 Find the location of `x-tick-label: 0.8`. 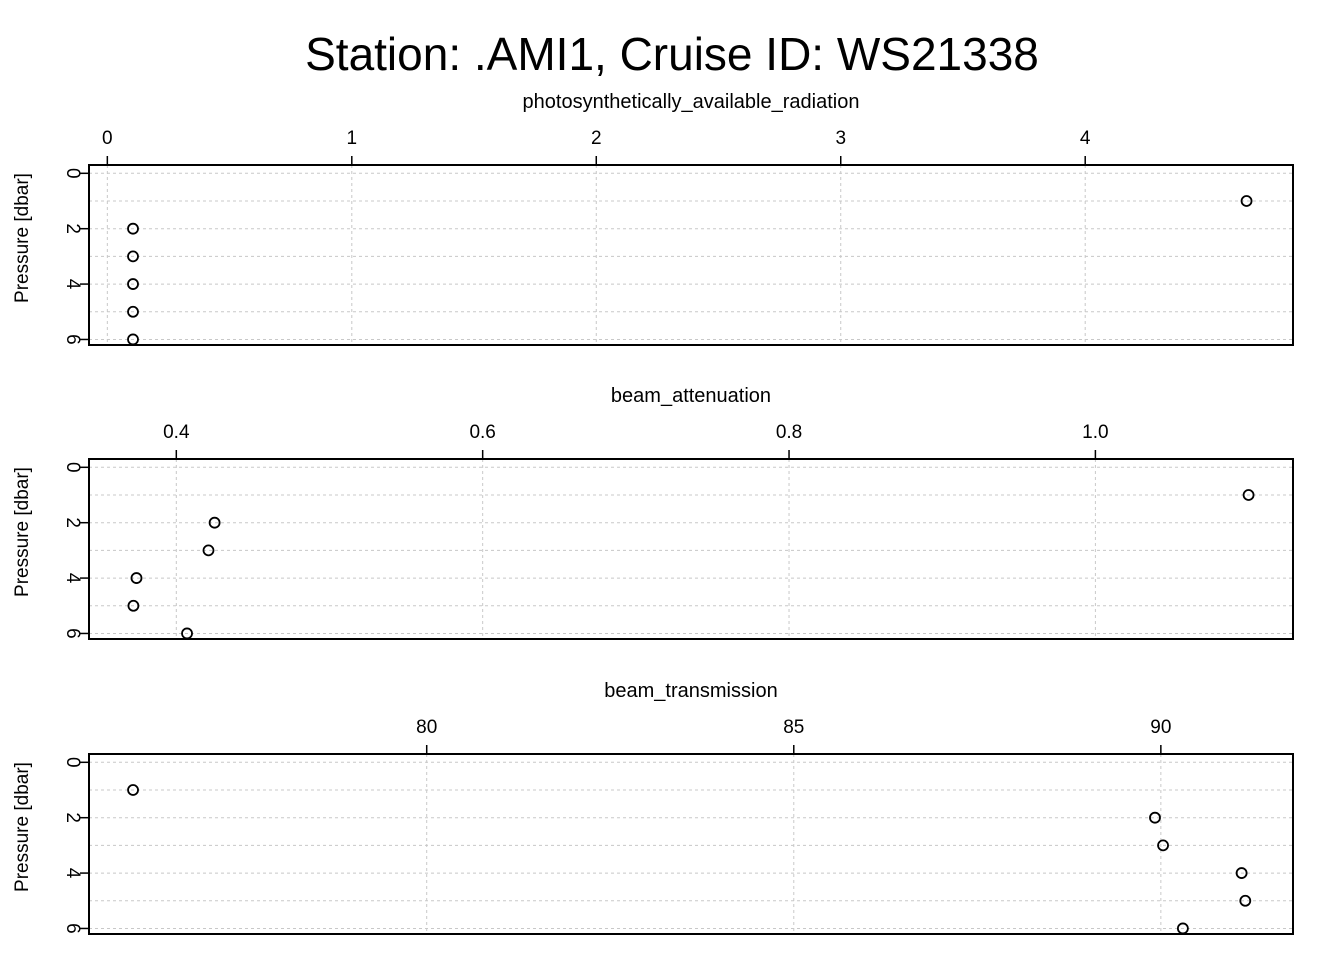

x-tick-label: 0.8 is located at coordinates (789, 432).